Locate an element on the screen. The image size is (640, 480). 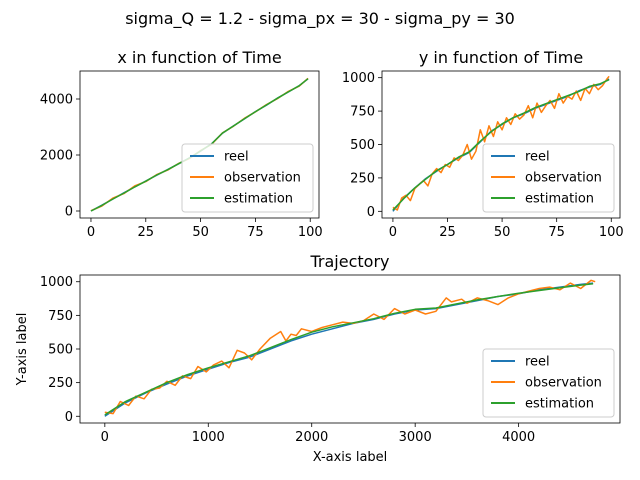
x-tick-label: 3000 is located at coordinates (415, 437).